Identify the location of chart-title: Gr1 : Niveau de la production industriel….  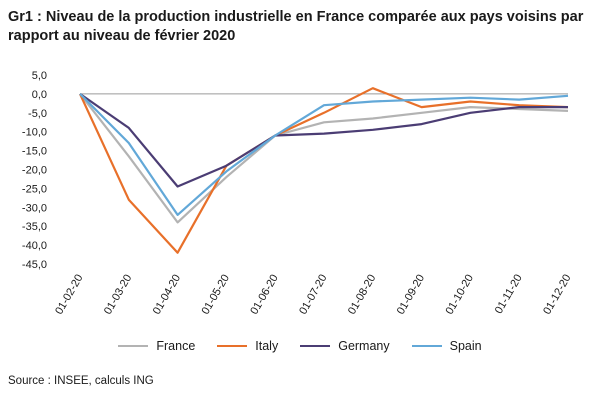
(302, 27).